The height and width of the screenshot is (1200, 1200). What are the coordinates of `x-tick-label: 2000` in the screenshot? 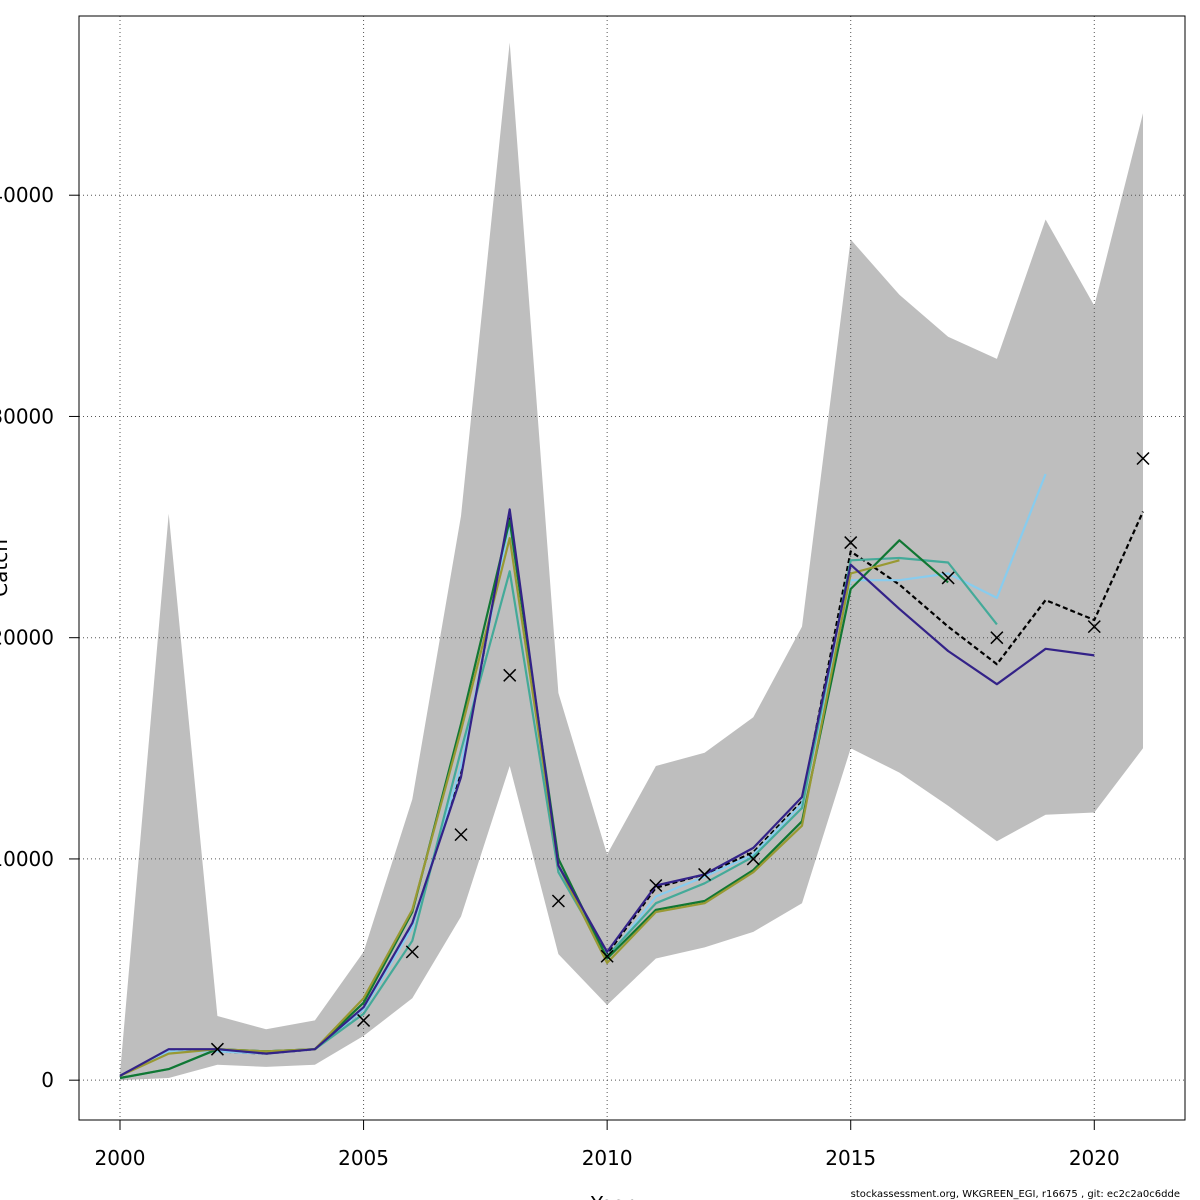 It's located at (120, 1158).